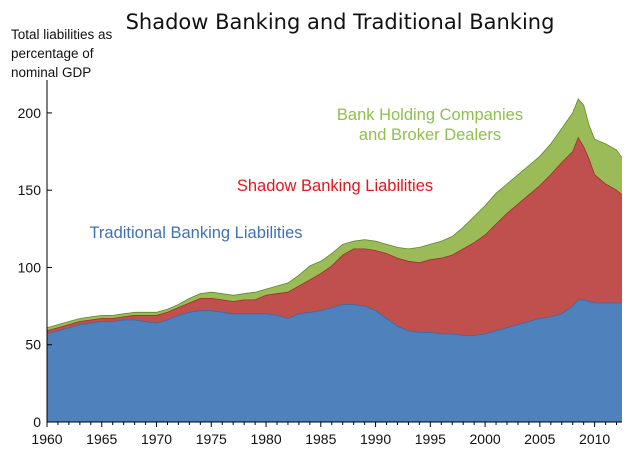  What do you see at coordinates (320, 439) in the screenshot?
I see `x-tick-label: 1985` at bounding box center [320, 439].